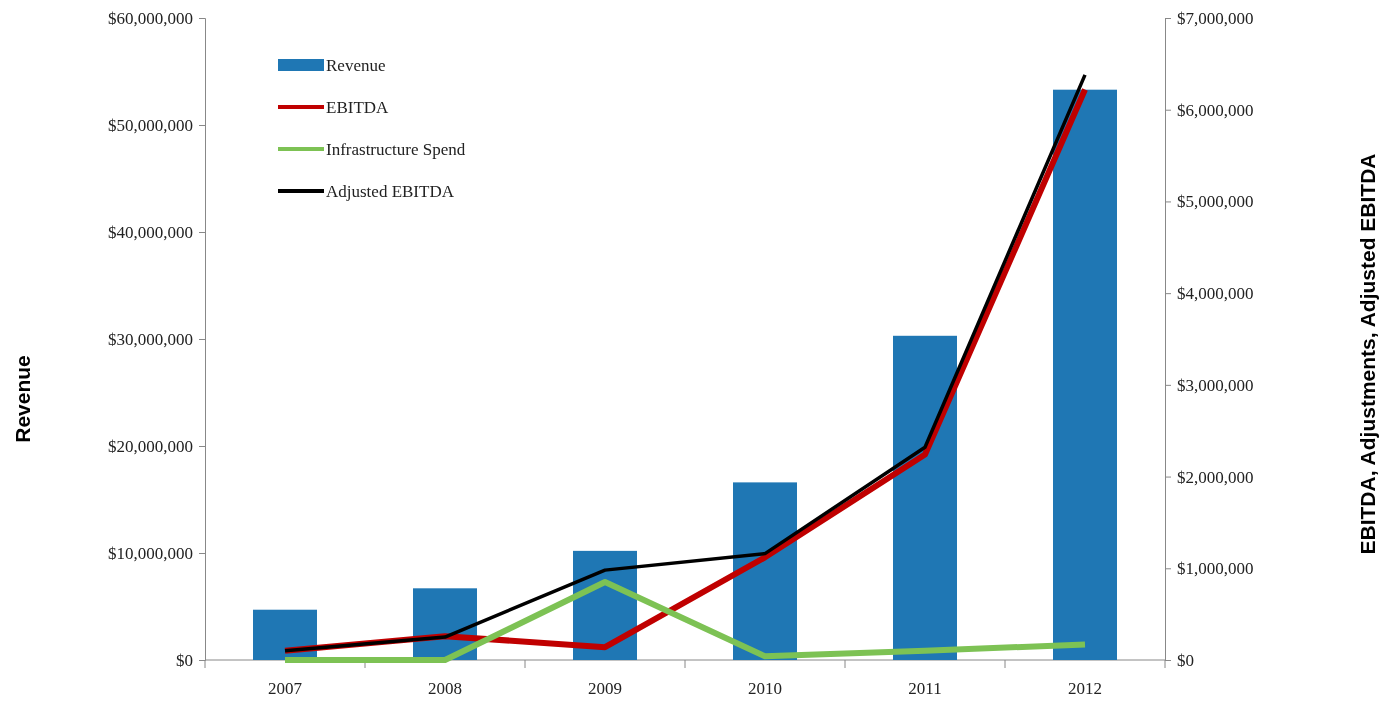 This screenshot has height=702, width=1389. I want to click on y-tick-label: $30,000,000, so click(150, 339).